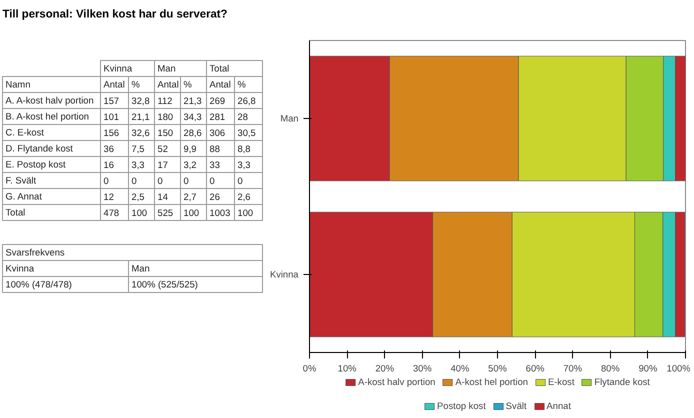 The height and width of the screenshot is (418, 694). Describe the element at coordinates (165, 101) in the screenshot. I see `text: 112` at that location.